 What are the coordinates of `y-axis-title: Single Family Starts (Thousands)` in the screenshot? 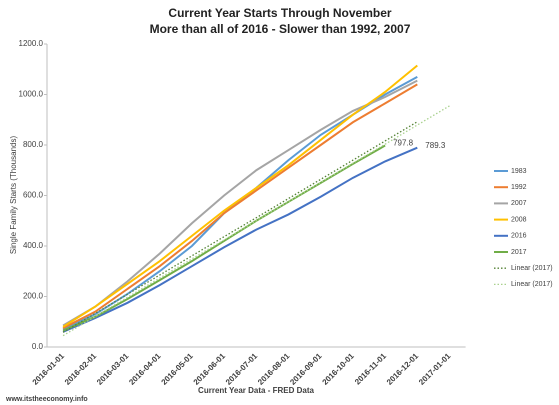 It's located at (13, 195).